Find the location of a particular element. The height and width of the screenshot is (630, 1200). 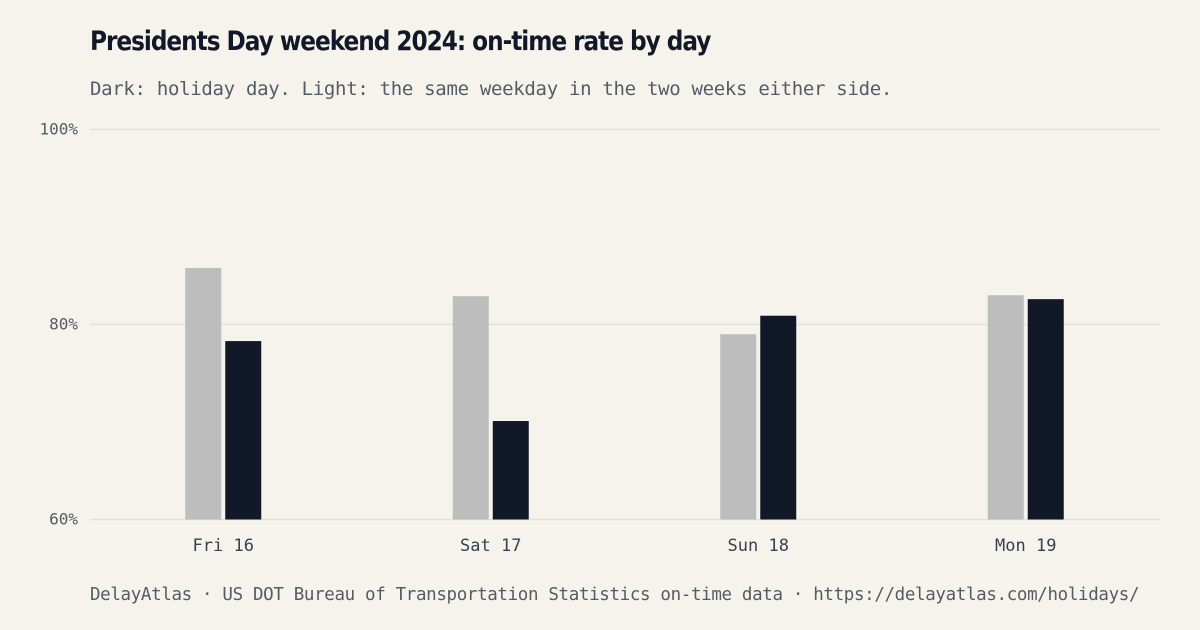

x-category-label: Fri 16 is located at coordinates (223, 546).